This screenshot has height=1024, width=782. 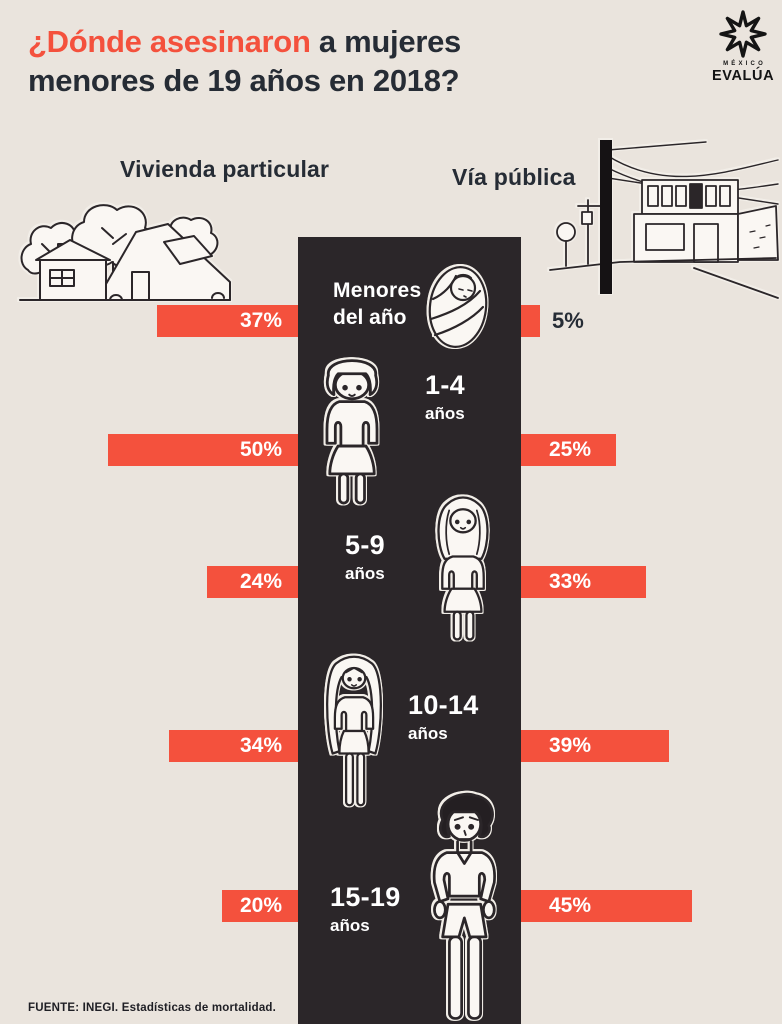 I want to click on star-icon, so click(x=743, y=34).